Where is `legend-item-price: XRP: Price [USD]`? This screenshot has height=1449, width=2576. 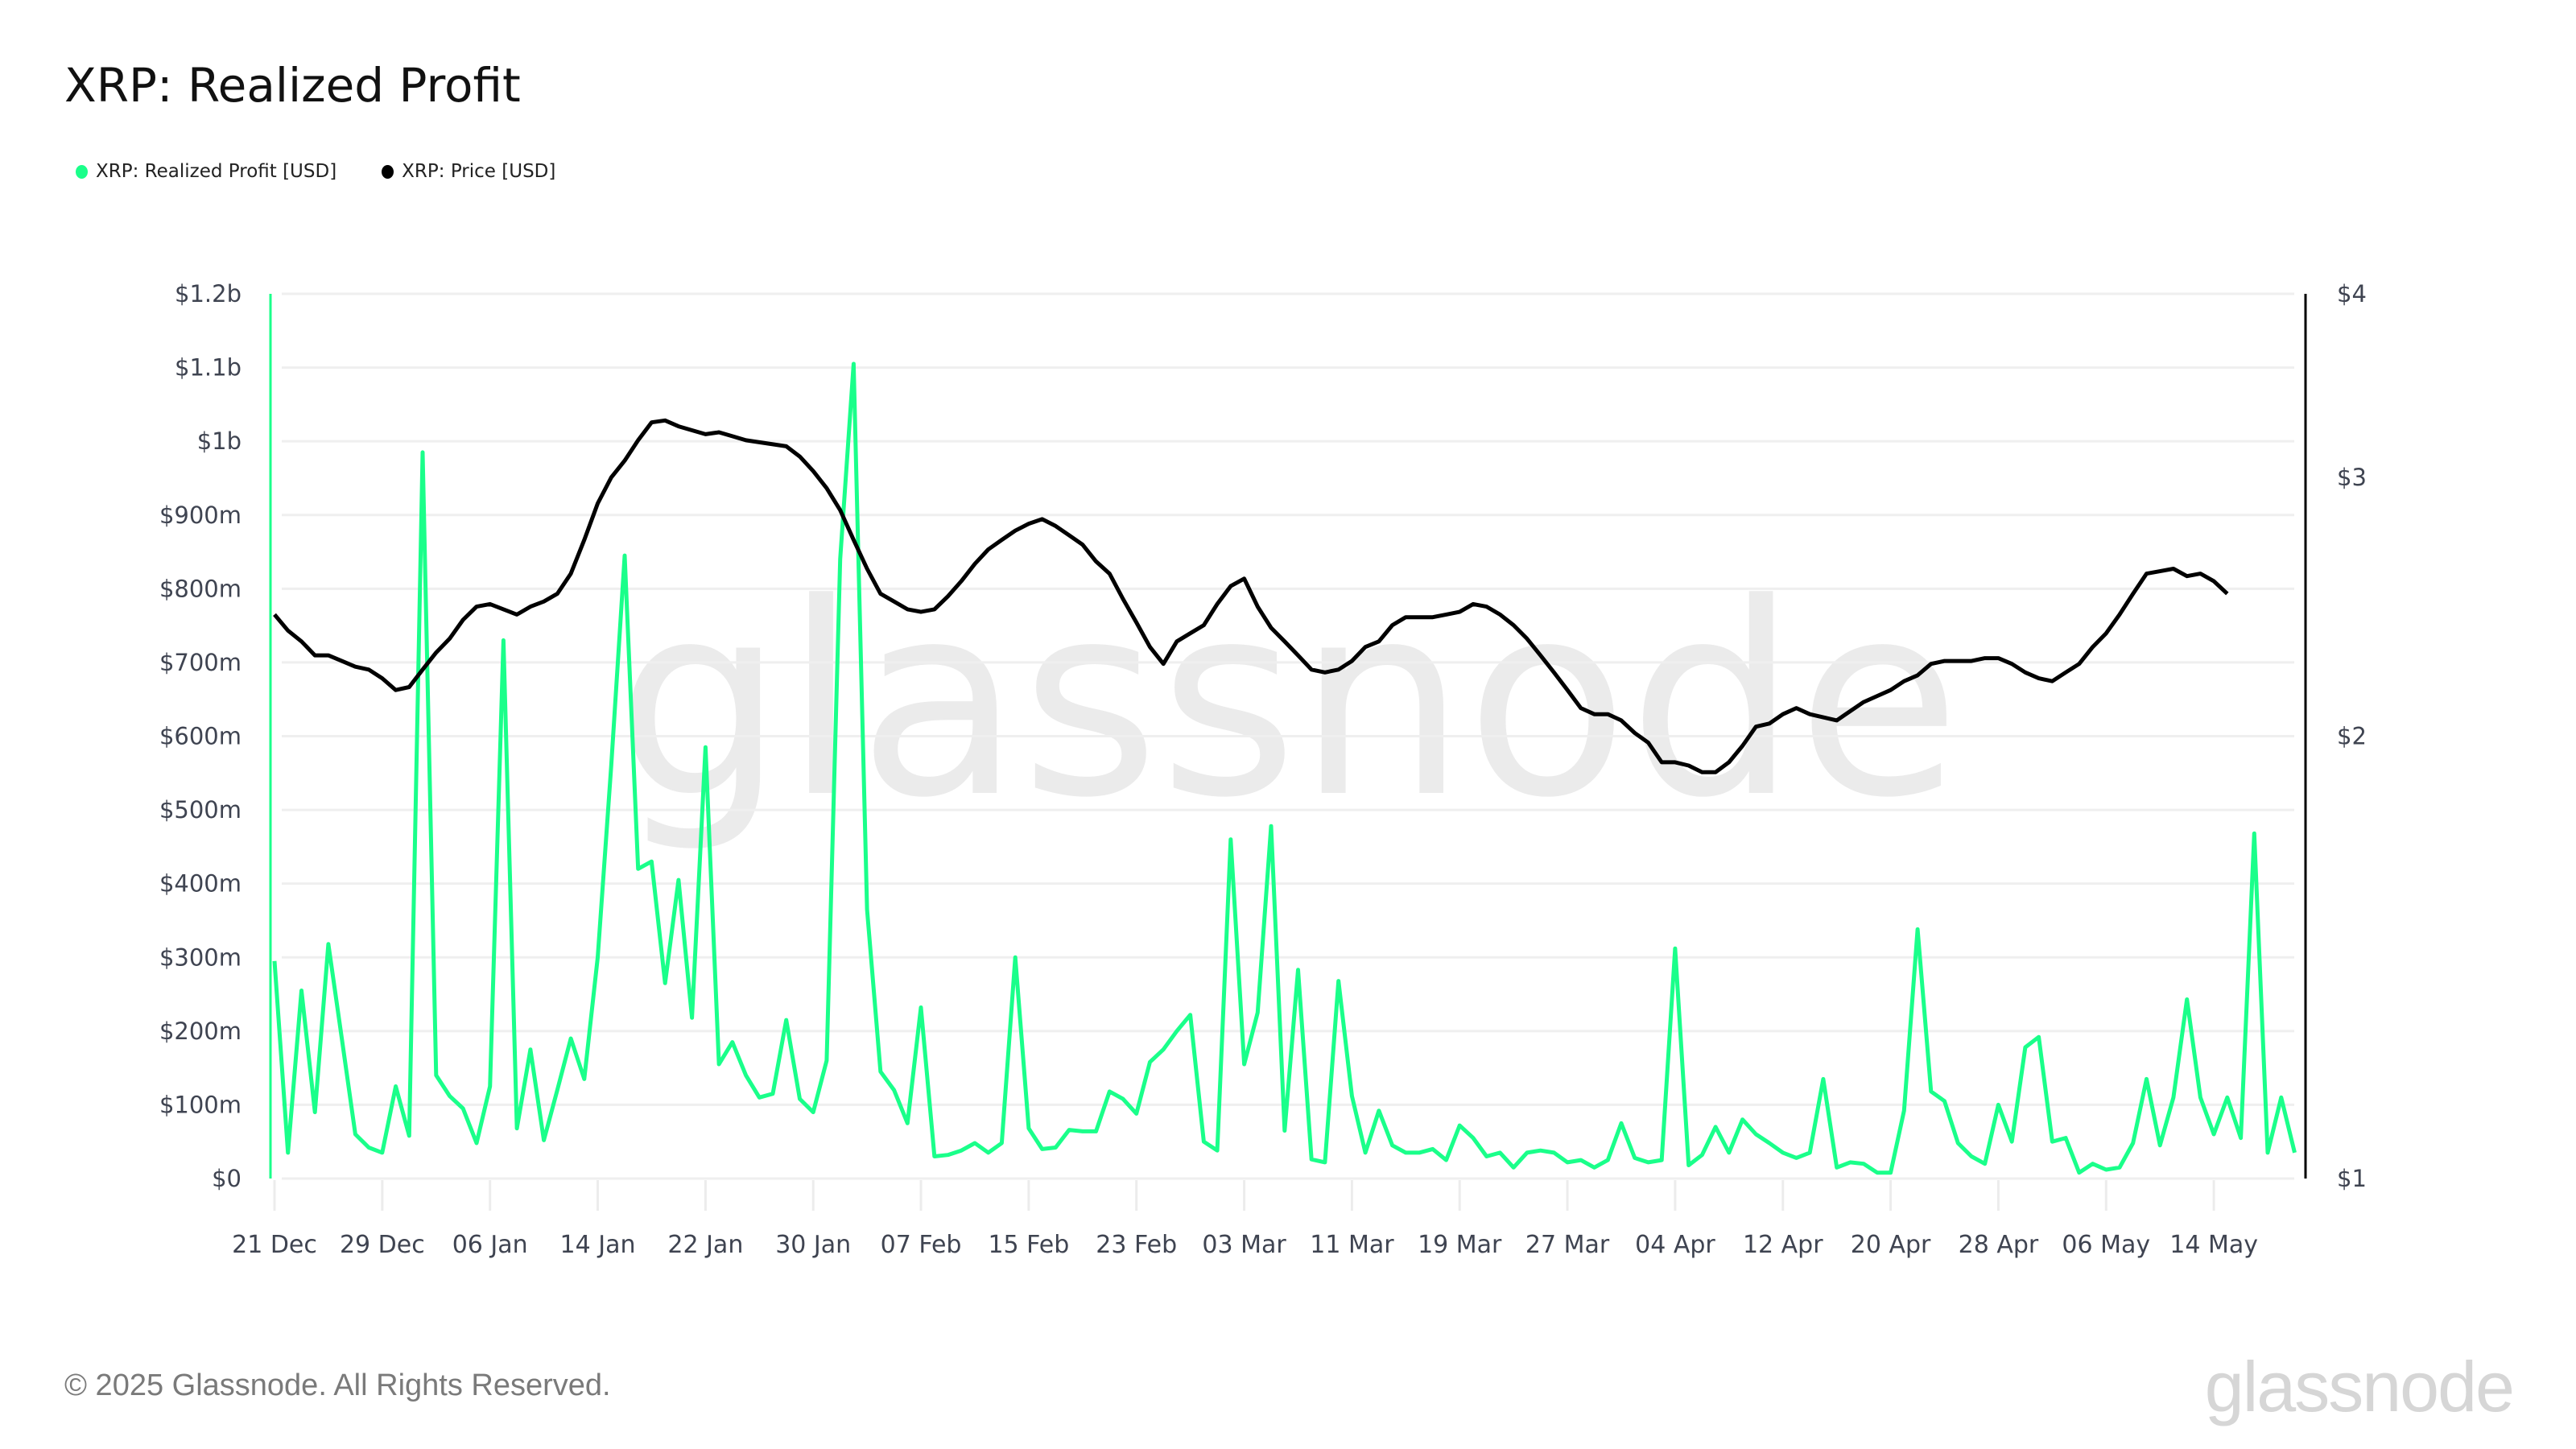 legend-item-price: XRP: Price [USD] is located at coordinates (468, 171).